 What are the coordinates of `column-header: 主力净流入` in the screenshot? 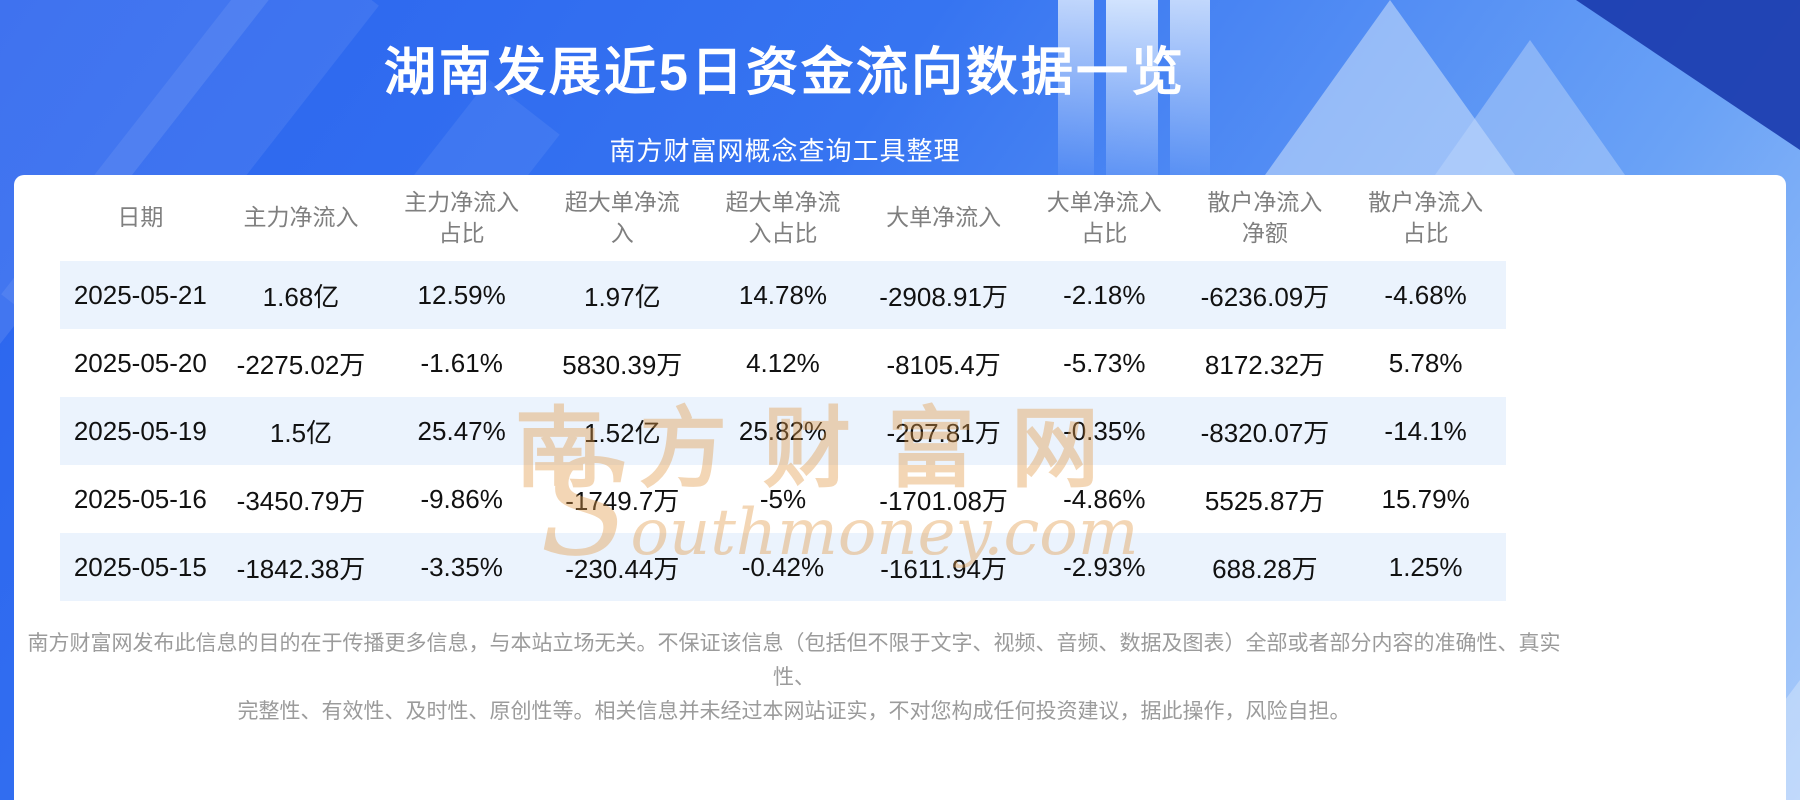 It's located at (301, 217).